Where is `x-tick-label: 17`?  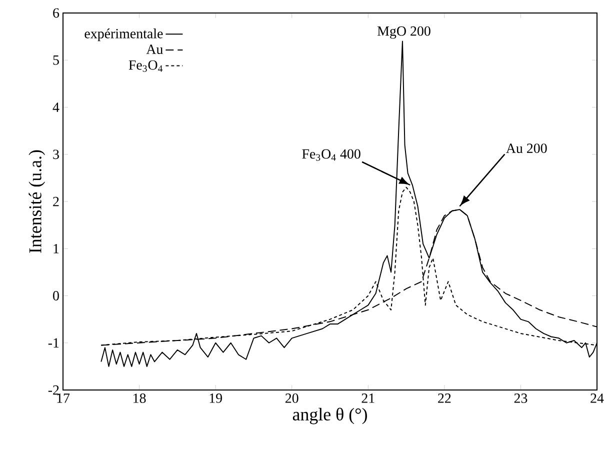
x-tick-label: 17 is located at coordinates (63, 398).